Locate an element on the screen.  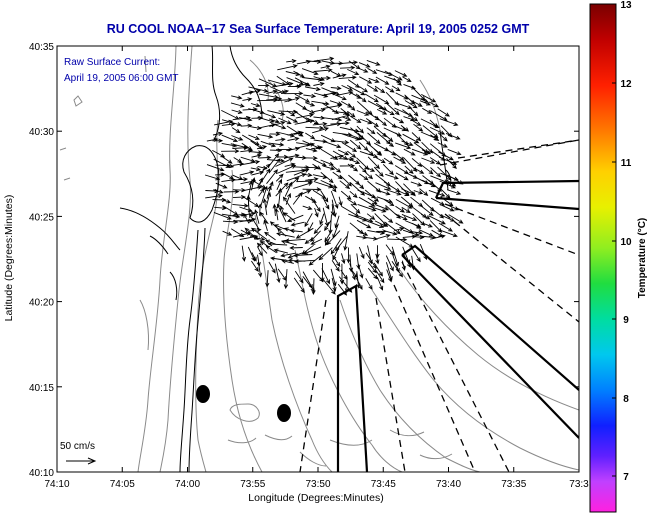
colorbar-tick-label: 9 is located at coordinates (626, 320).